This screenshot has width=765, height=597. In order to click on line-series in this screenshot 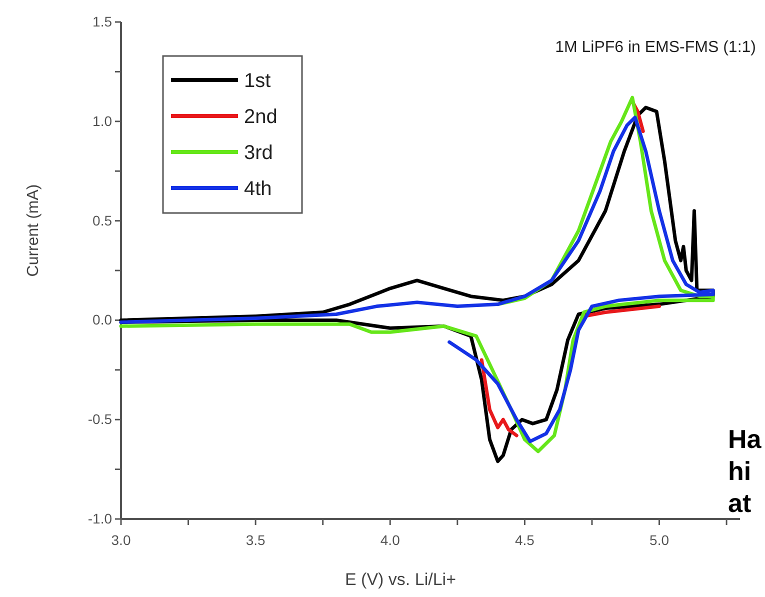, I will do `click(499, 398)`.